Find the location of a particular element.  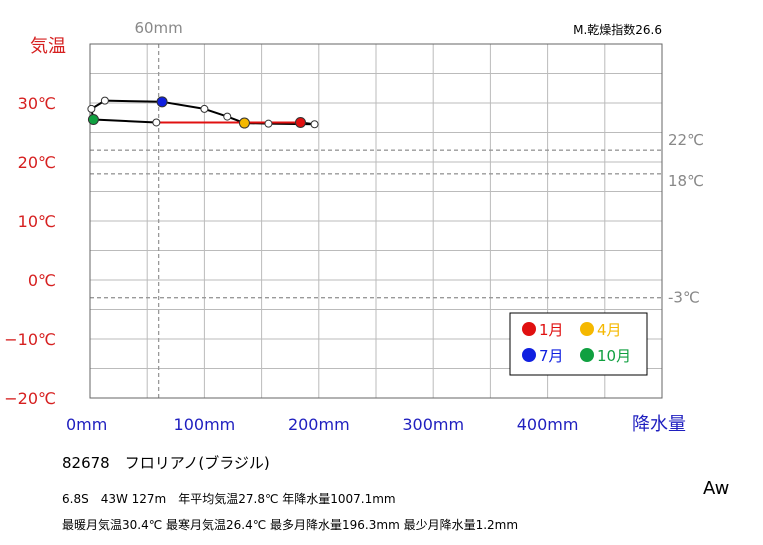

y-tick-label: 30℃ is located at coordinates (37, 103).